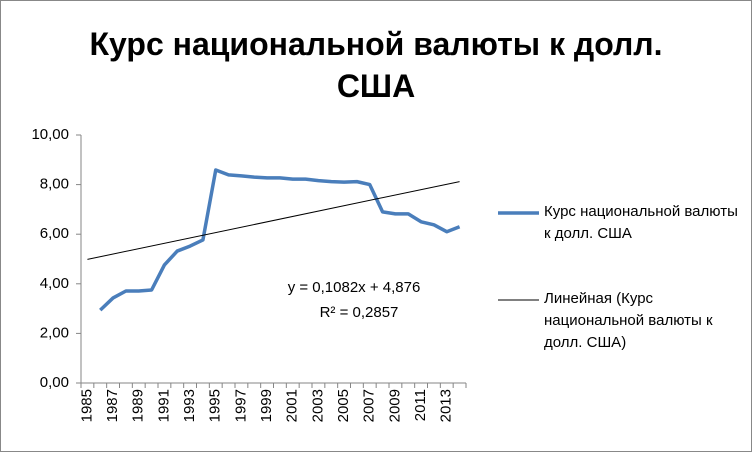  I want to click on y-tick-label: 10,00, so click(50, 134).